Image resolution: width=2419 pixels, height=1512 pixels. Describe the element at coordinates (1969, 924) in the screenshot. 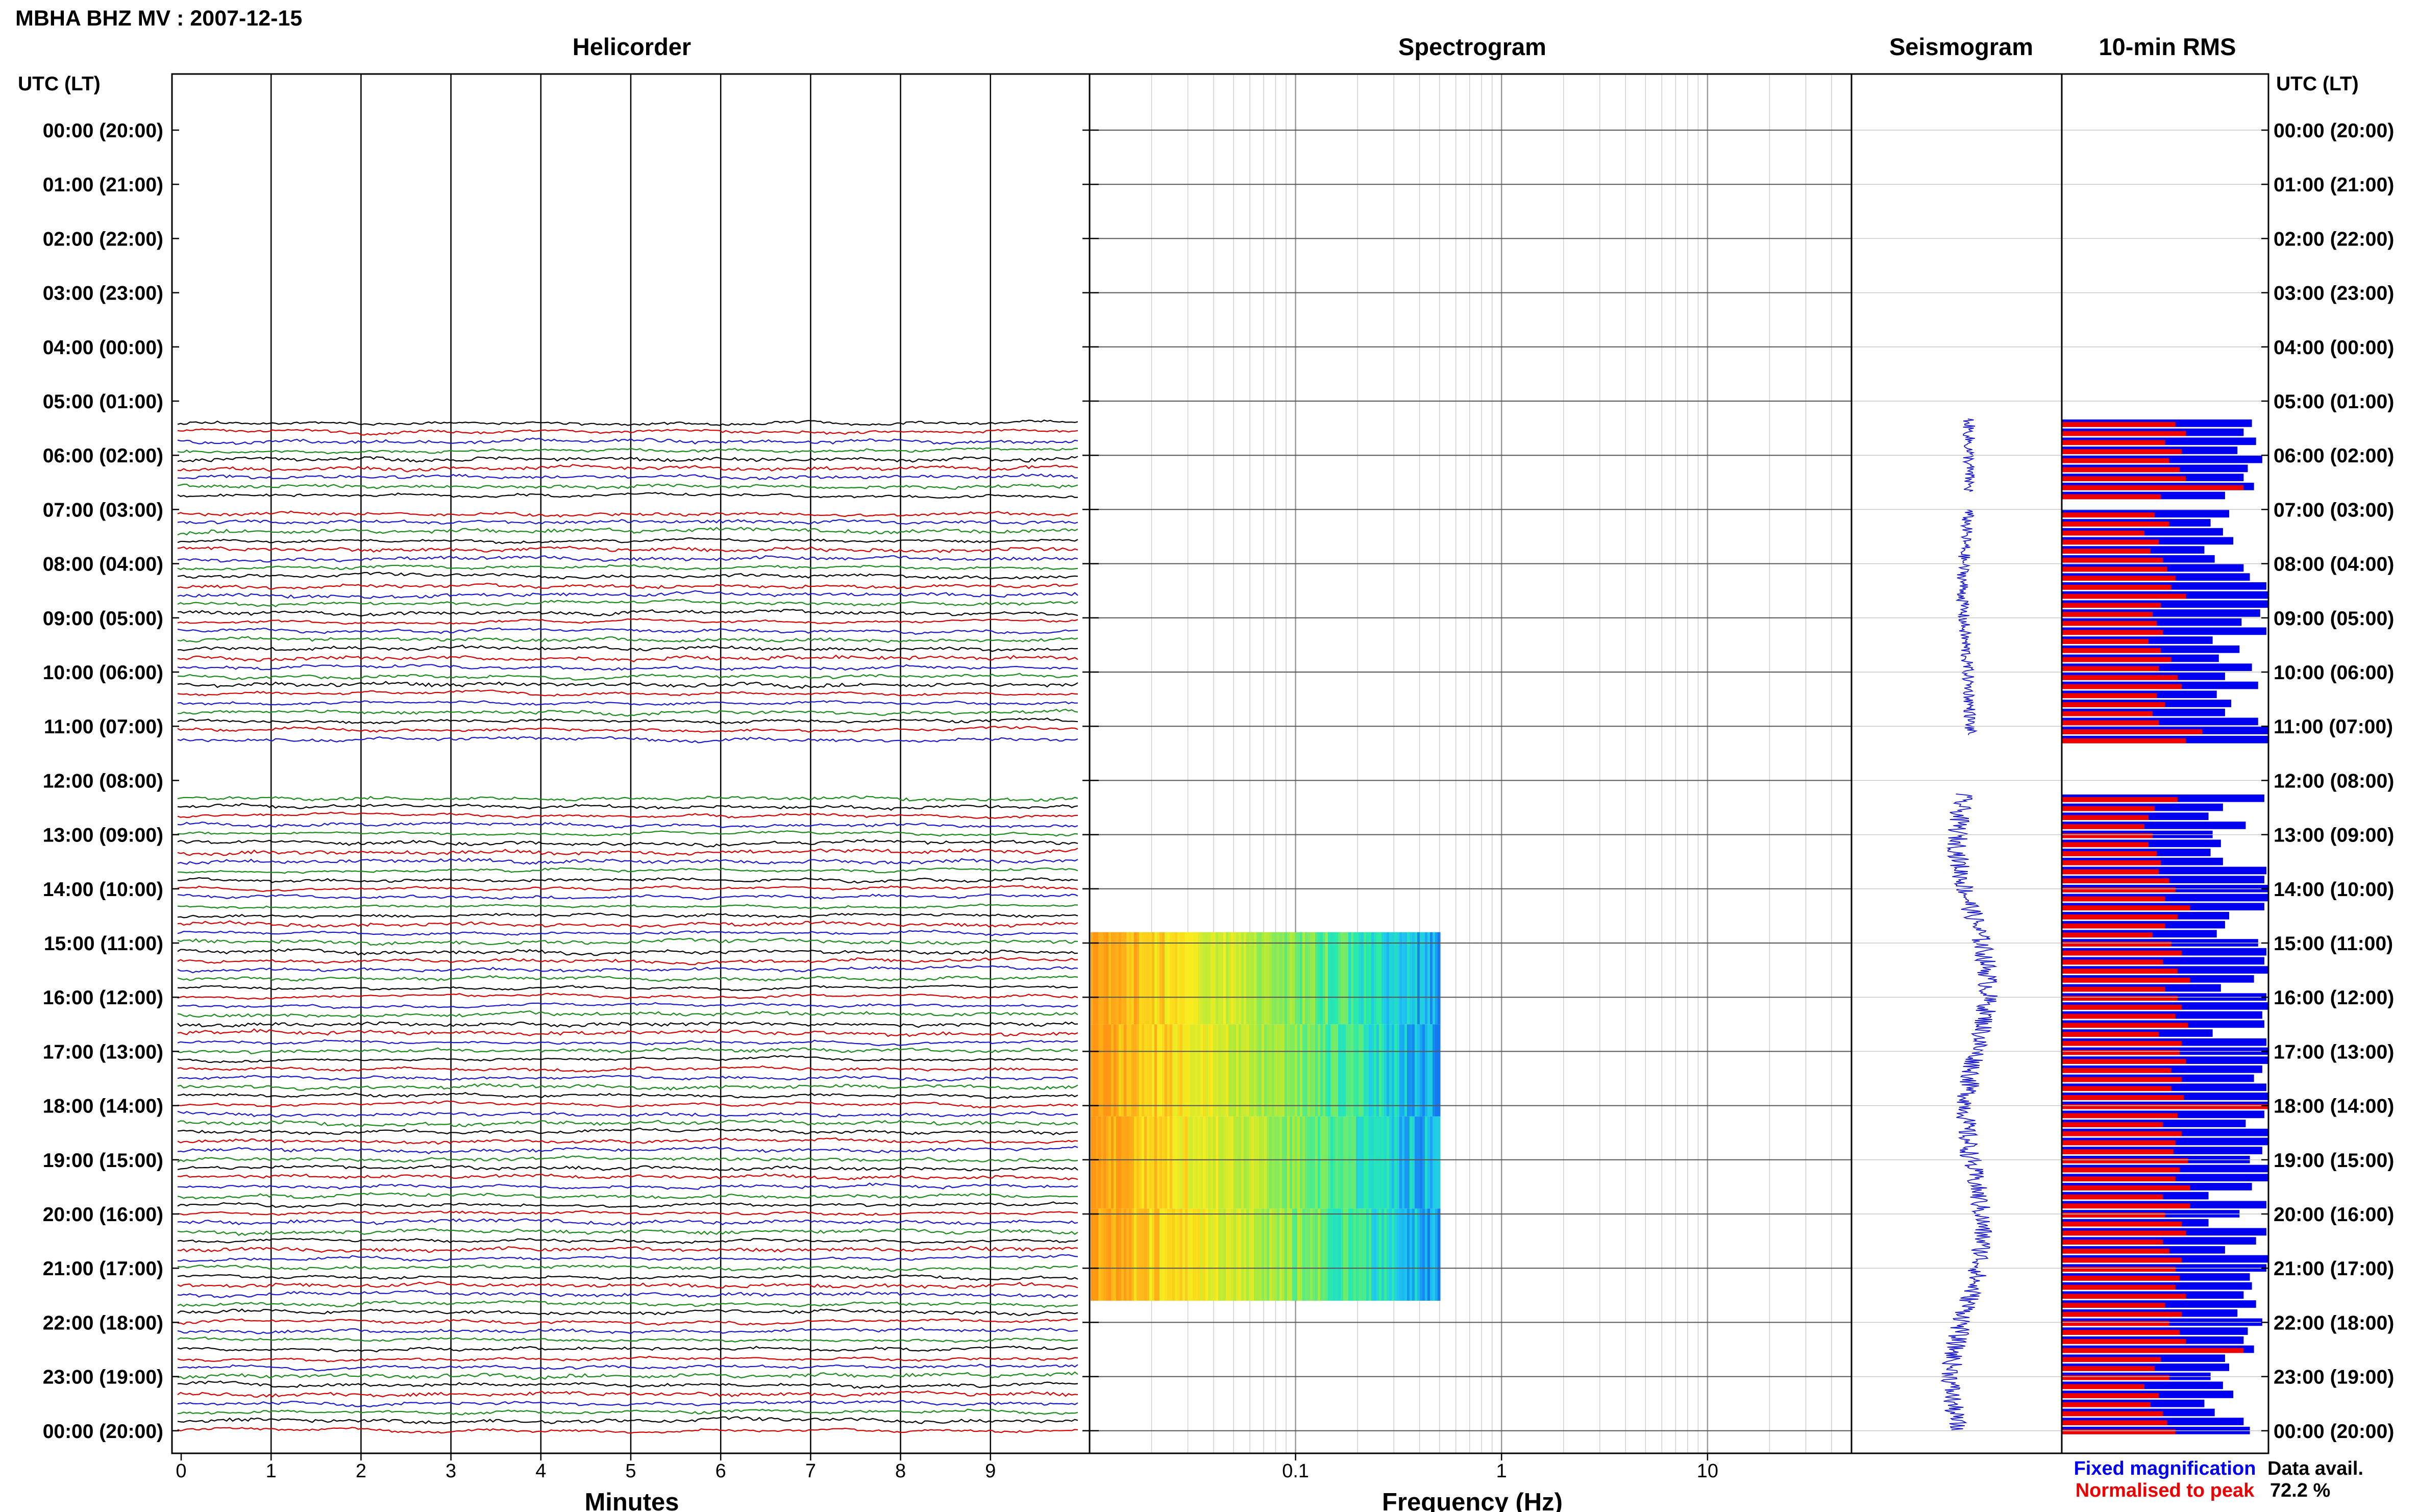

I see `seismogram-panel` at that location.